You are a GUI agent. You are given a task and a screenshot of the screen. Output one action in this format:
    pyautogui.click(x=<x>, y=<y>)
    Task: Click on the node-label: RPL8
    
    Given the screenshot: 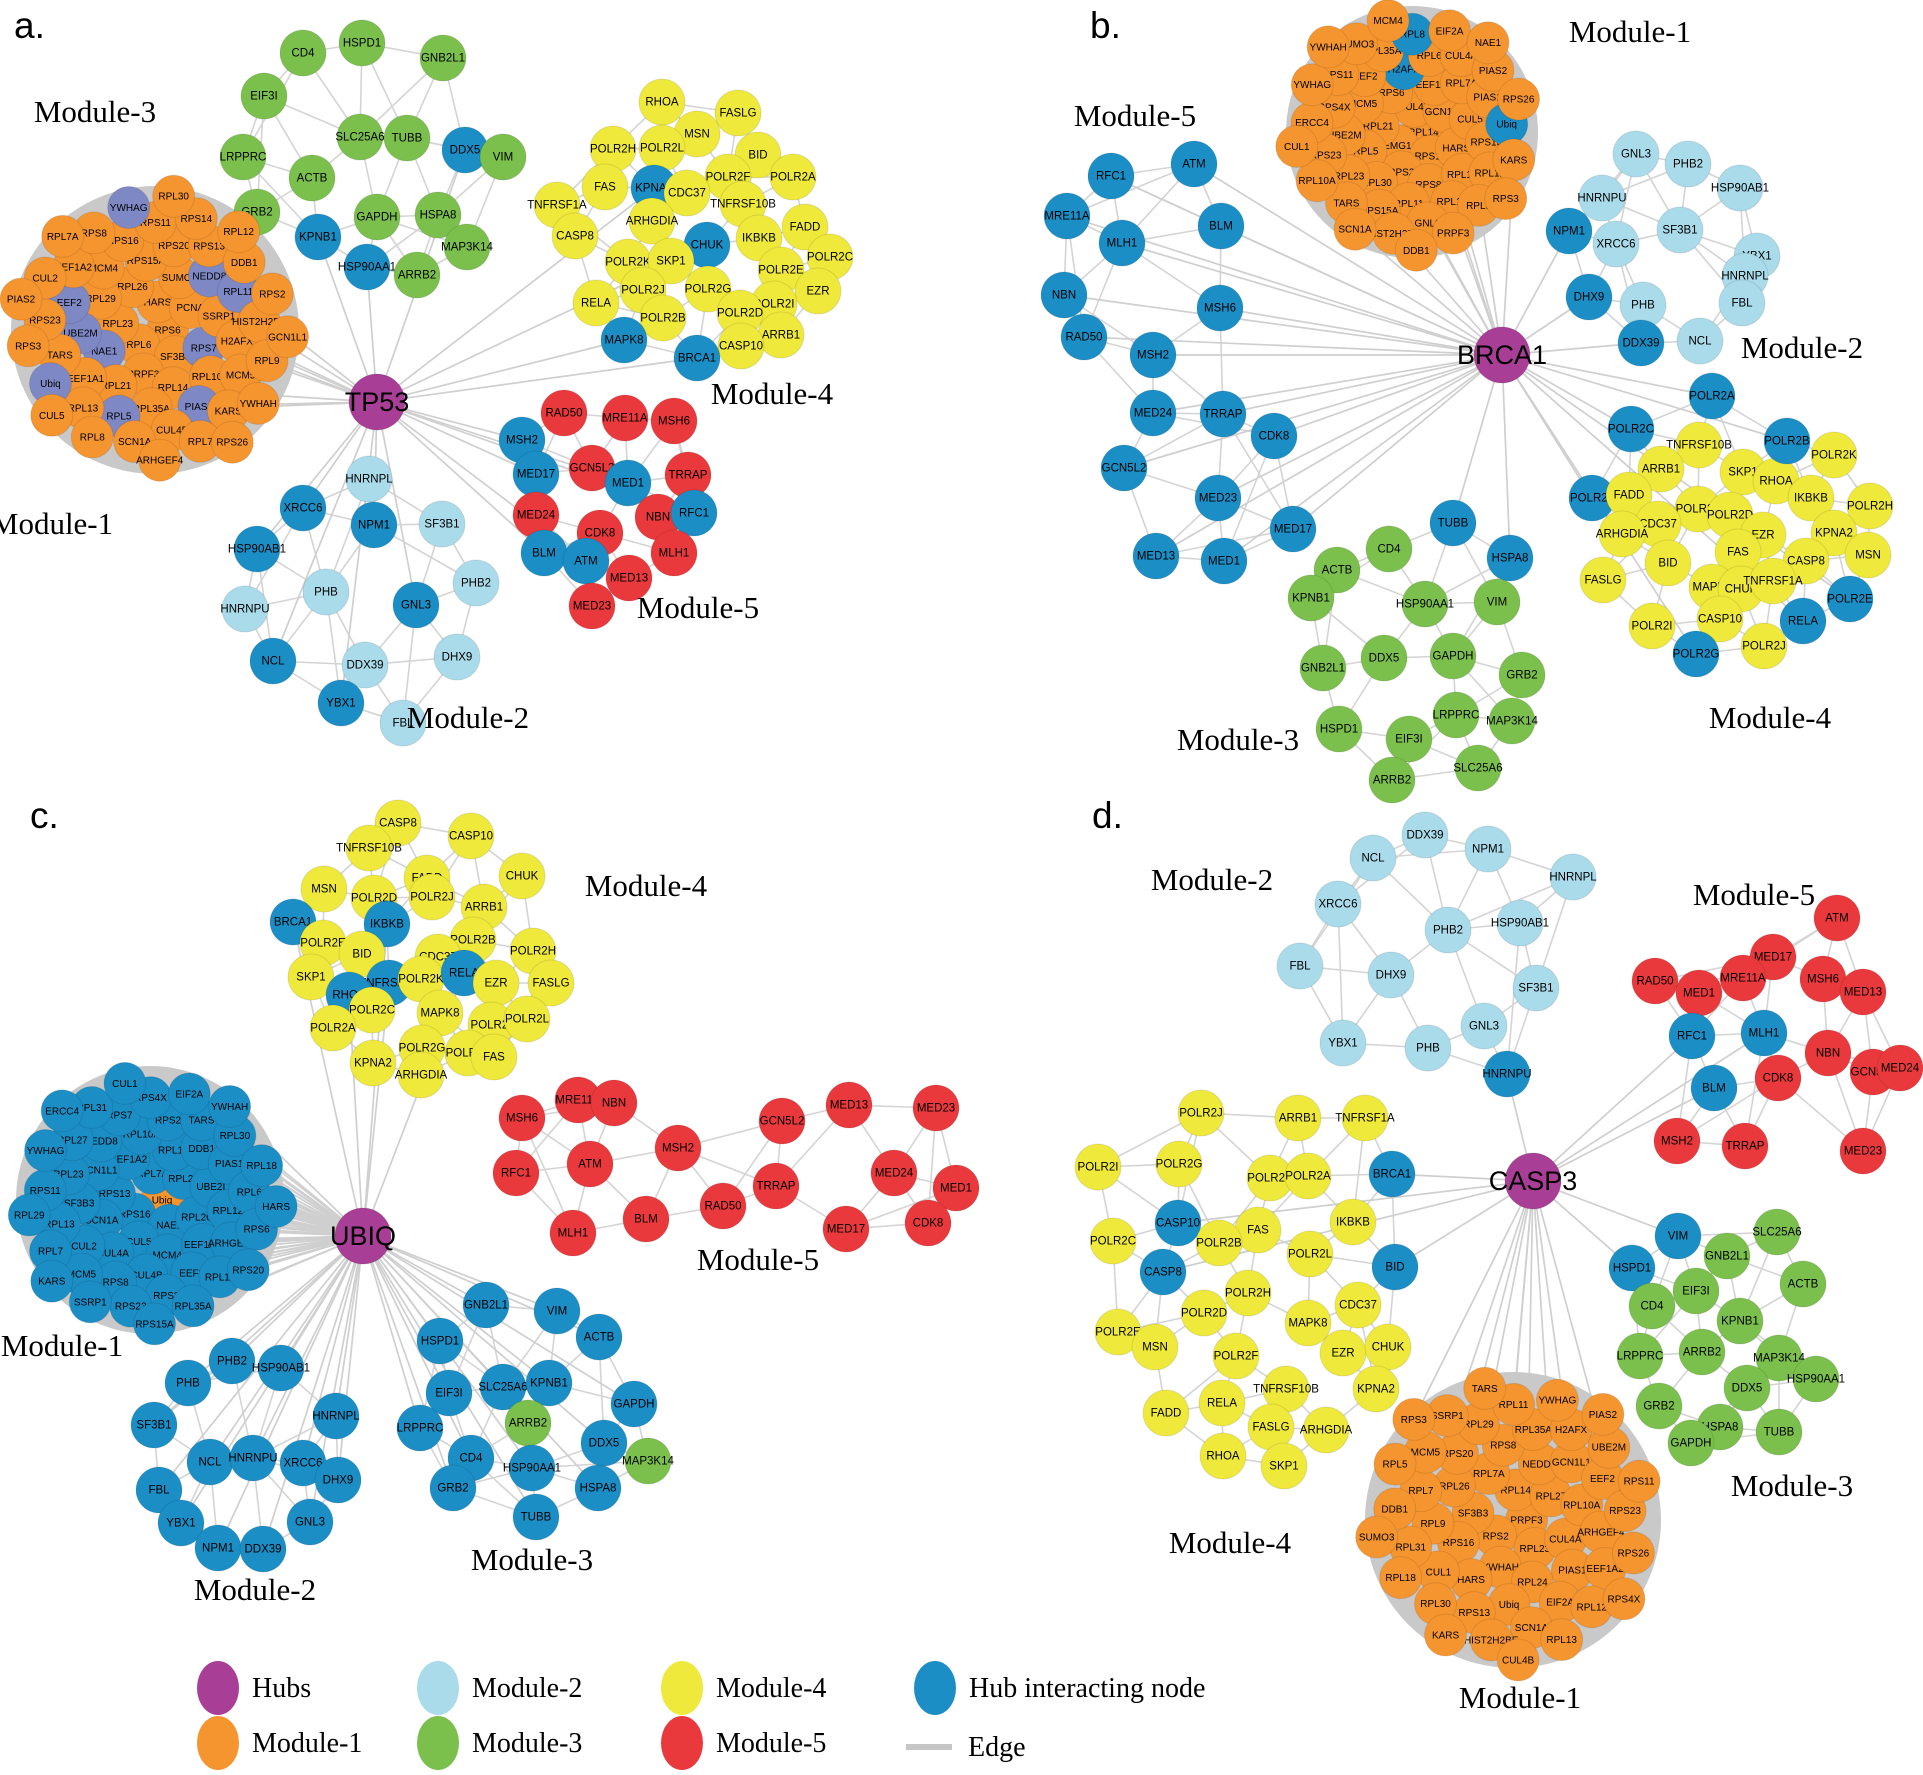 What is the action you would take?
    pyautogui.click(x=92, y=438)
    